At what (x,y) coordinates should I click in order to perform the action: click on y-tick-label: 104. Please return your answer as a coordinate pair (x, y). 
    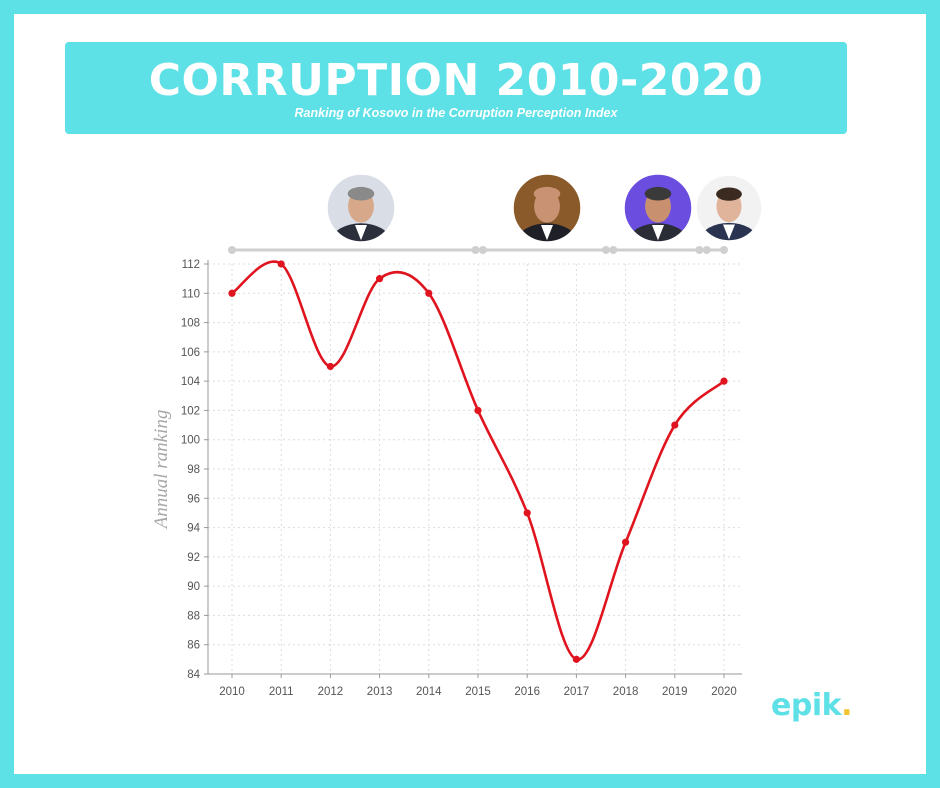
    Looking at the image, I should click on (191, 382).